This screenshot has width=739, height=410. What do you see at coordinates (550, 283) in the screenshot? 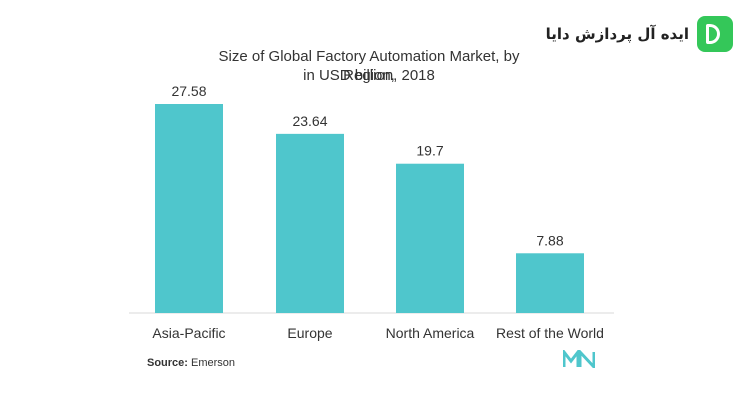
I see `bar-rest-of-the-world` at bounding box center [550, 283].